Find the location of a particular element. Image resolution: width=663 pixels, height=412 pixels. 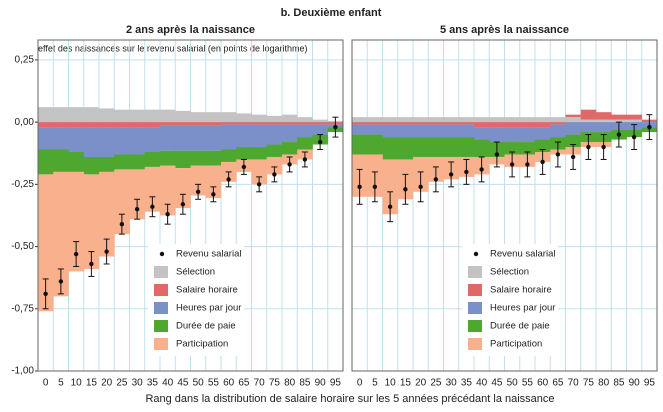

x-tick-label: 5 is located at coordinates (61, 383).